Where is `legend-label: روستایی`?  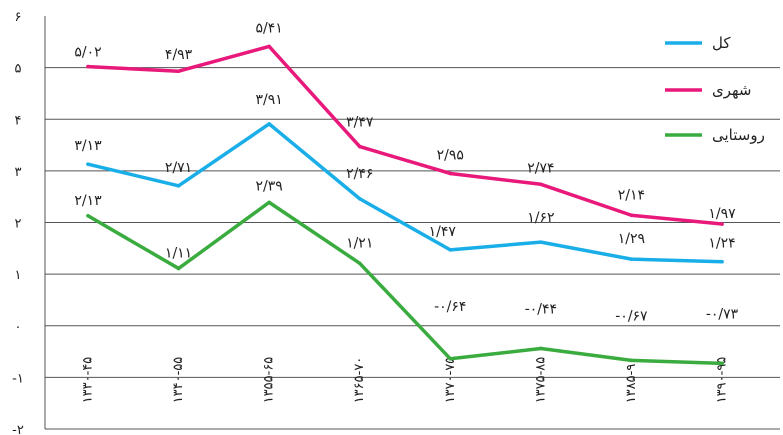 legend-label: روستایی is located at coordinates (738, 135).